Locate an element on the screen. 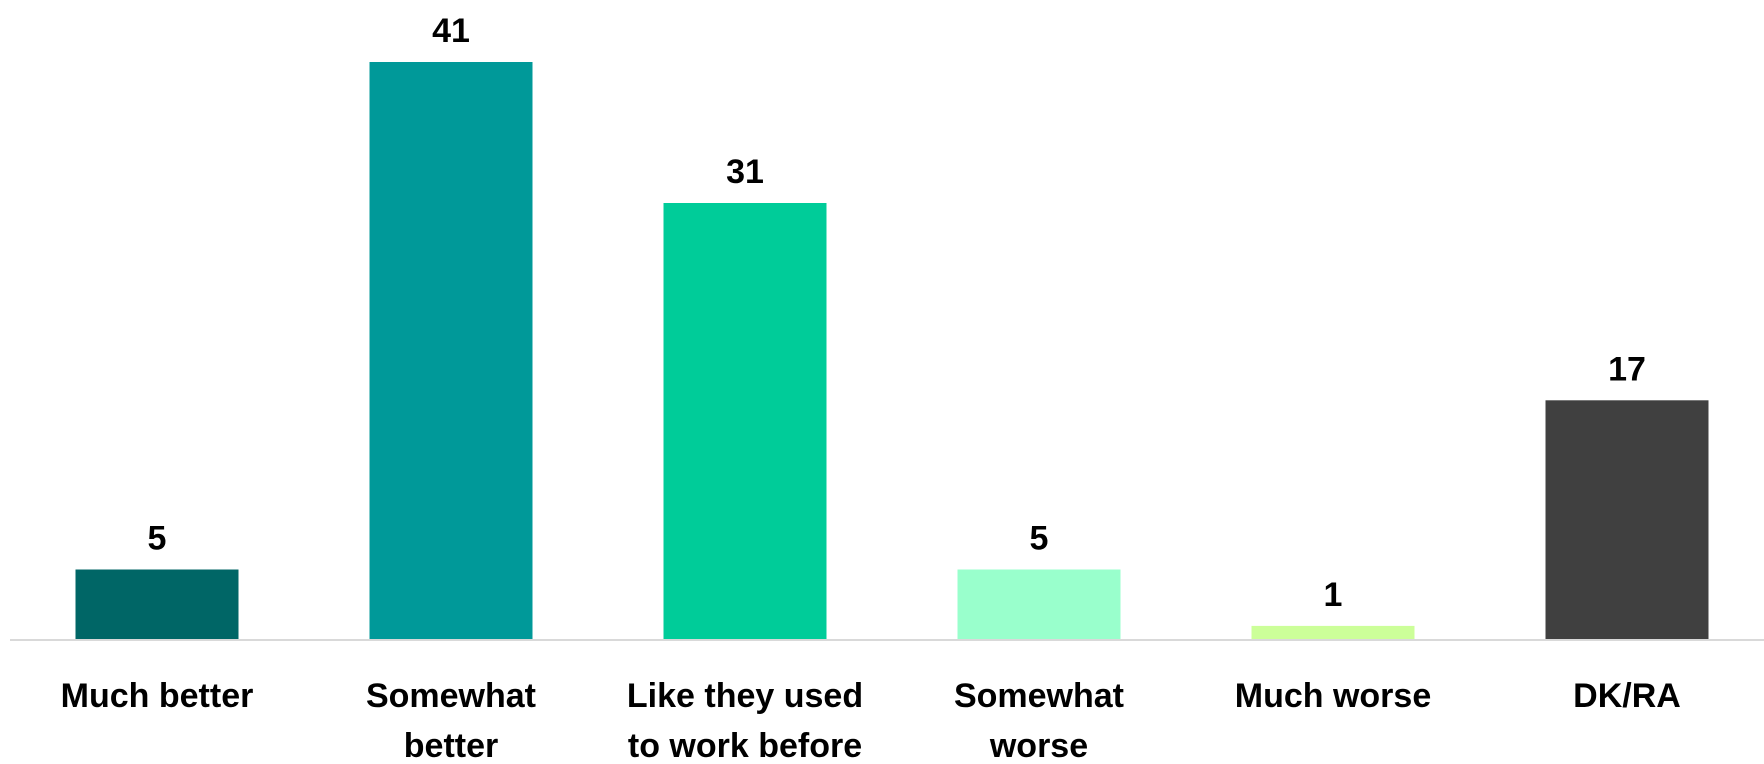 Image resolution: width=1764 pixels, height=764 pixels. category-label-0: Much better is located at coordinates (157, 696).